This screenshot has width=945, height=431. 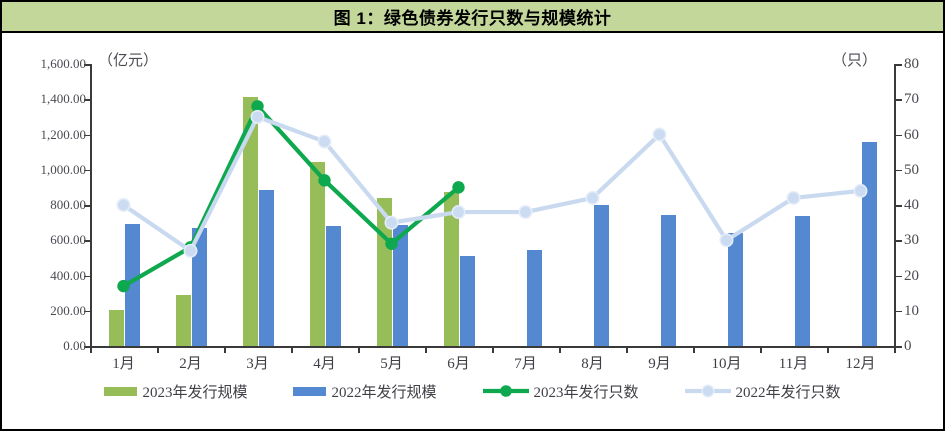 I want to click on legend-item-2022年发行只数: 2022年发行只数, so click(x=762, y=391).